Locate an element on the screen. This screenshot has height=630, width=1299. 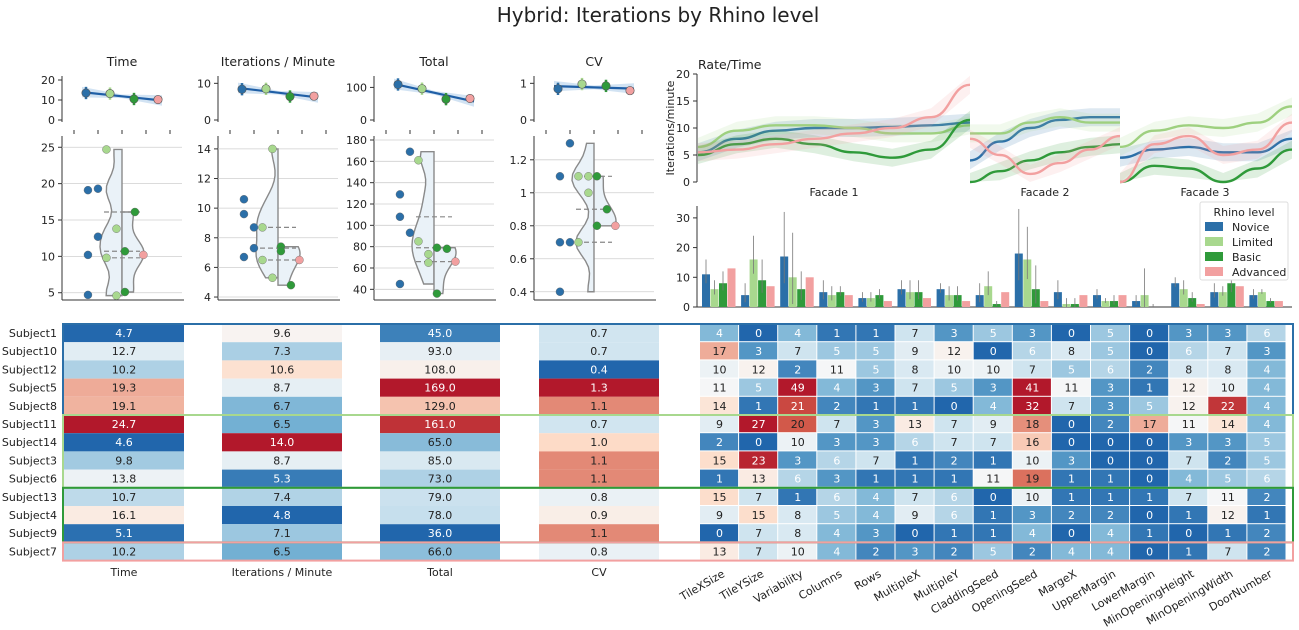
param-cell-value: 2 is located at coordinates (1149, 369).